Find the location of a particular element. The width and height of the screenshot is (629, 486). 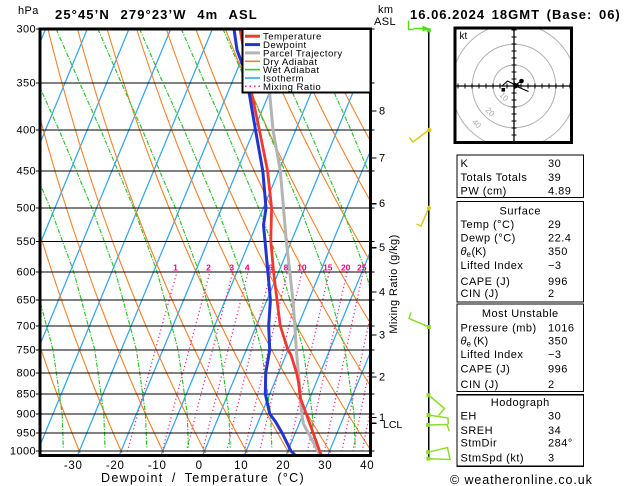

svg-text: 950 is located at coordinates (26, 434).